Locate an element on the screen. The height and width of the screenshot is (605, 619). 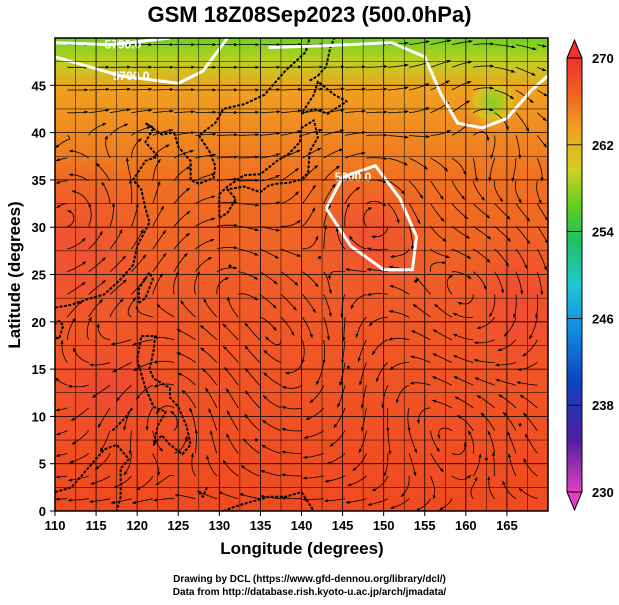
y-axis: 0 5 10 15 20 25 30 35 40 45 is located at coordinates (43, 298).